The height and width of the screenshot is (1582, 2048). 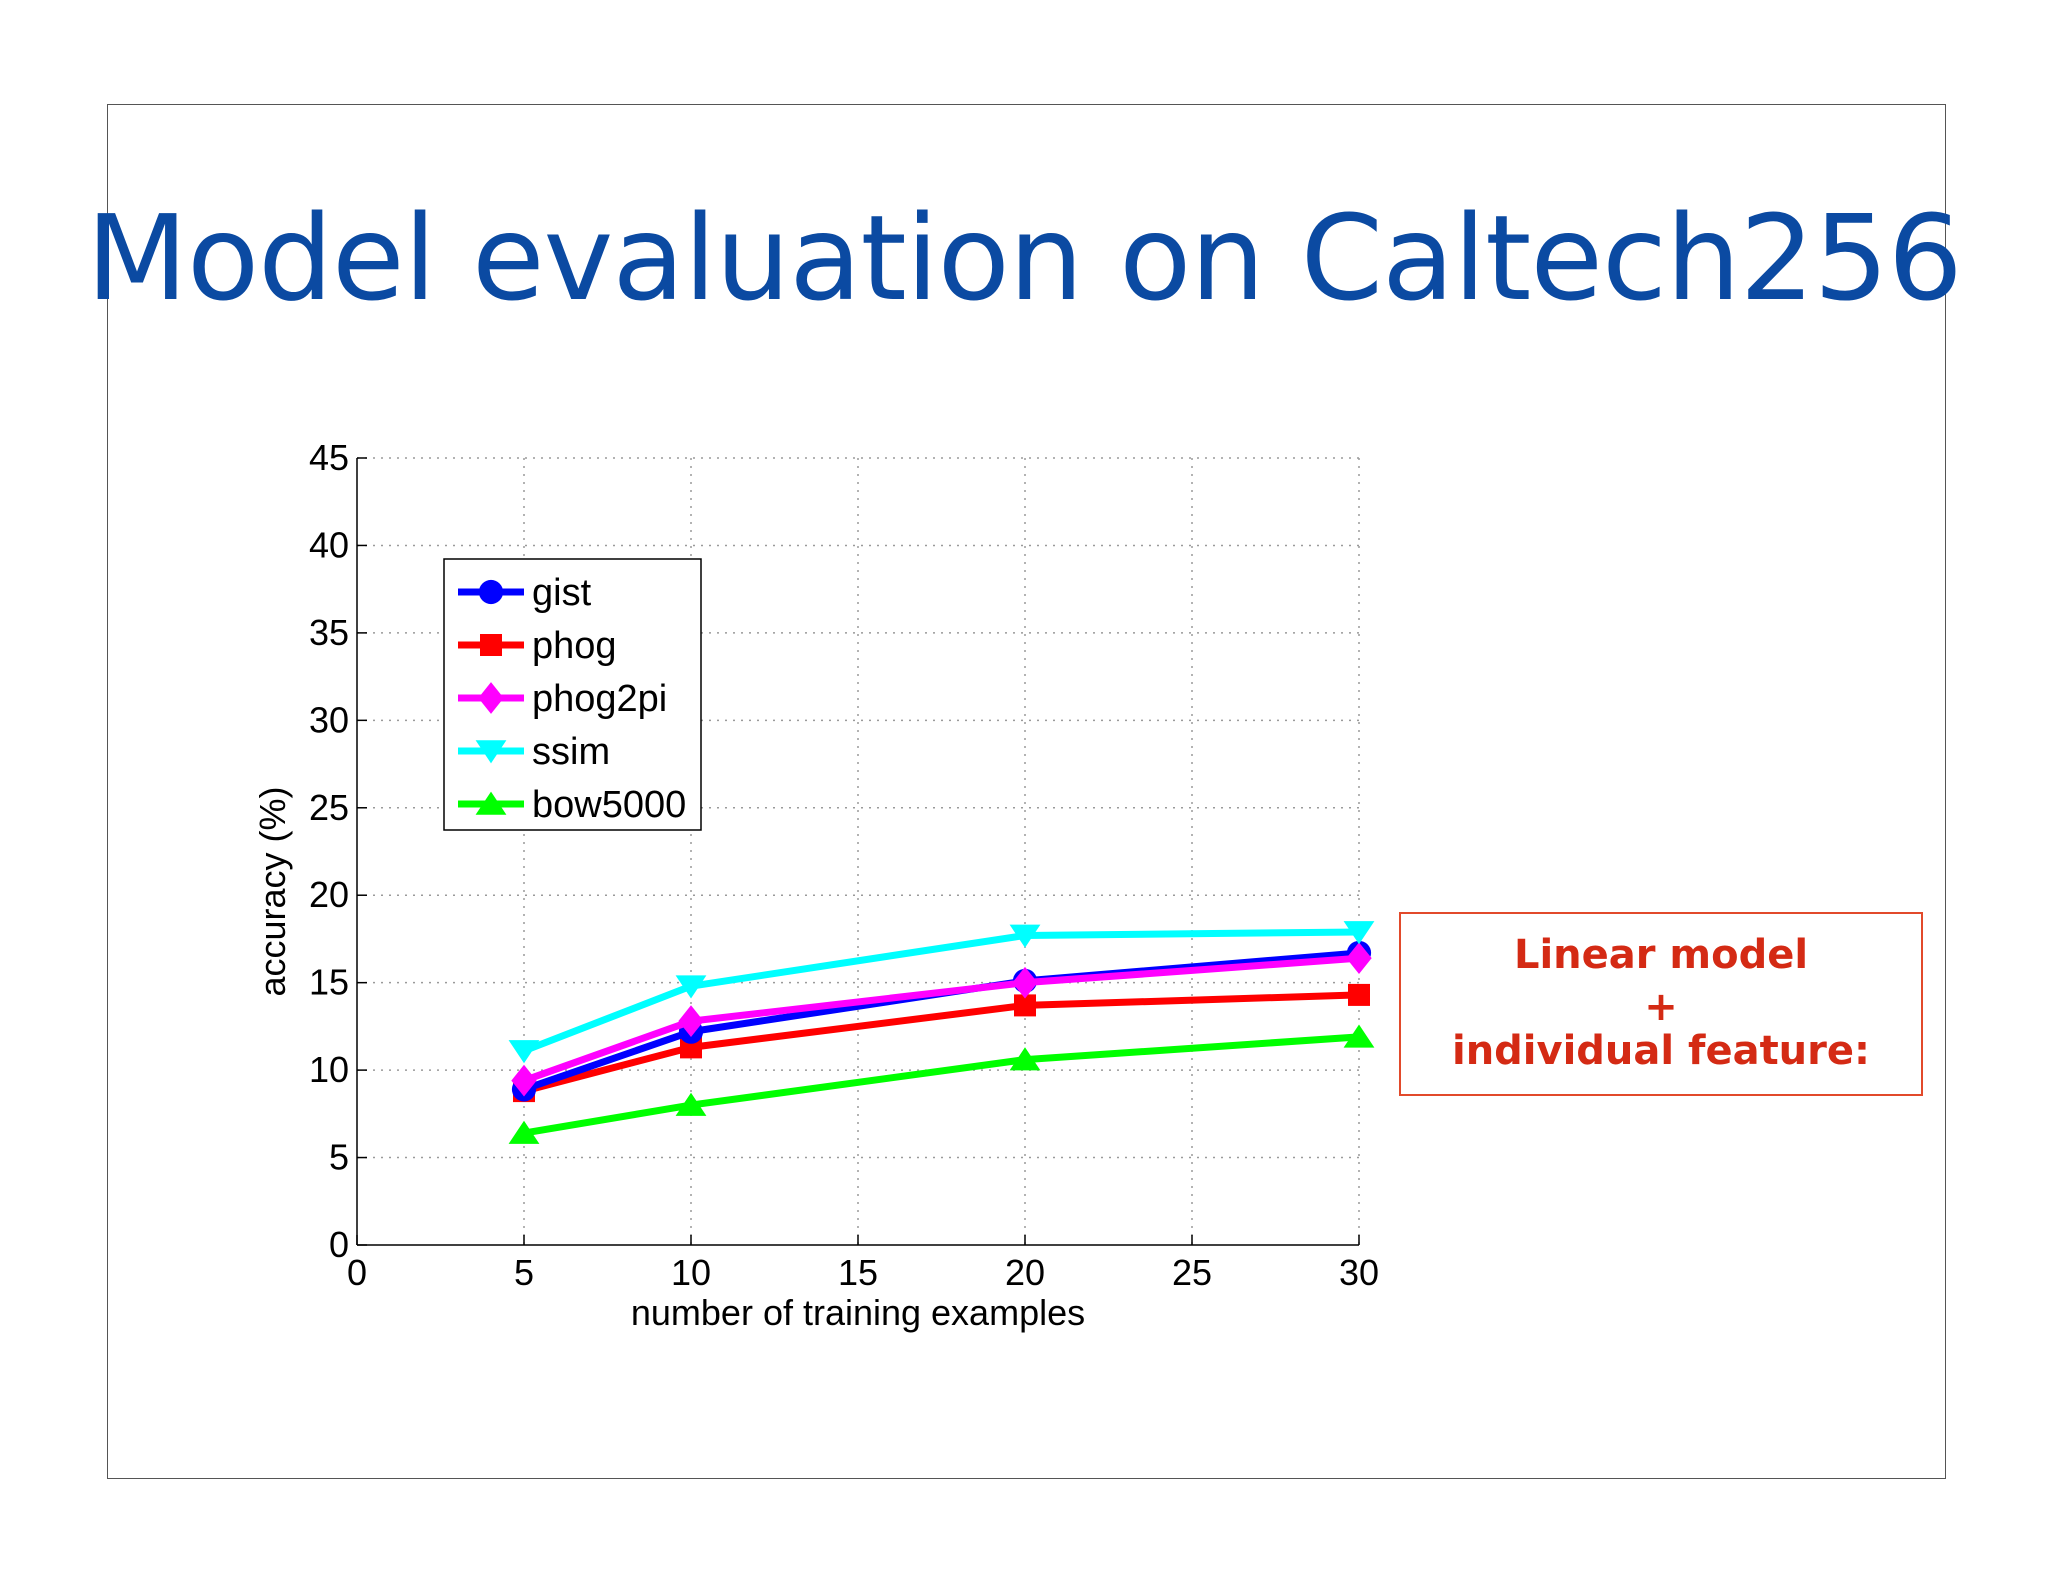 I want to click on legend-label: phog2pi, so click(x=599, y=699).